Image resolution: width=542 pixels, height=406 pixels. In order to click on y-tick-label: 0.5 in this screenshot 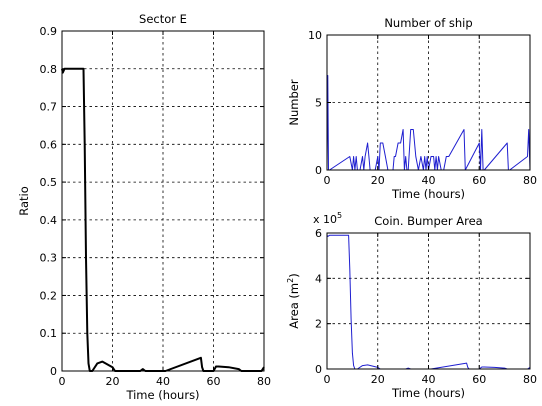, I will do `click(49, 182)`.